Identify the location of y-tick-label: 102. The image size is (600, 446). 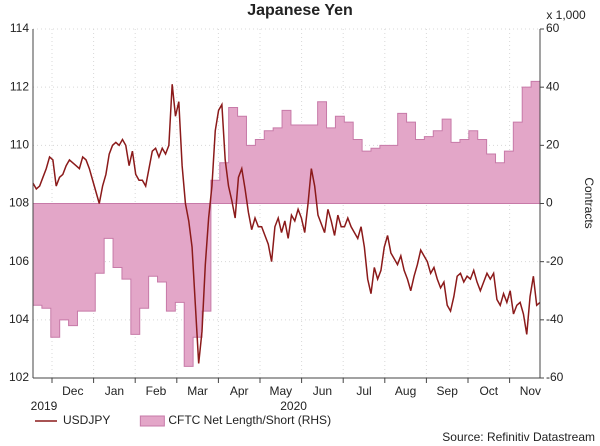
(19, 377).